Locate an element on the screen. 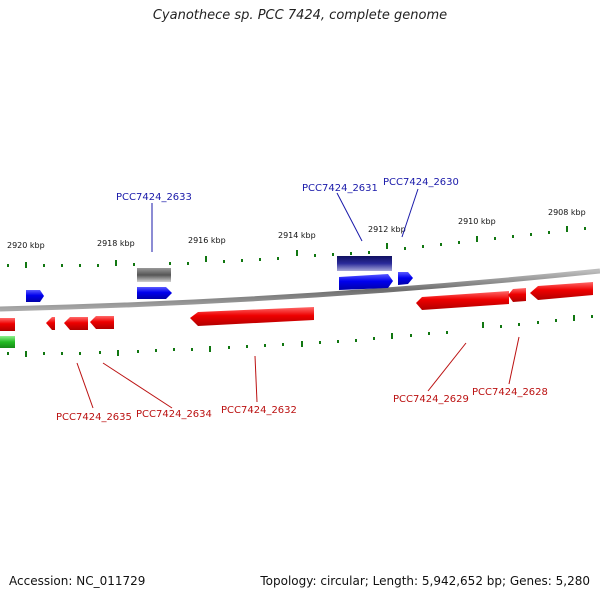  gene-label-forward: PCC7424_2631 is located at coordinates (340, 188).